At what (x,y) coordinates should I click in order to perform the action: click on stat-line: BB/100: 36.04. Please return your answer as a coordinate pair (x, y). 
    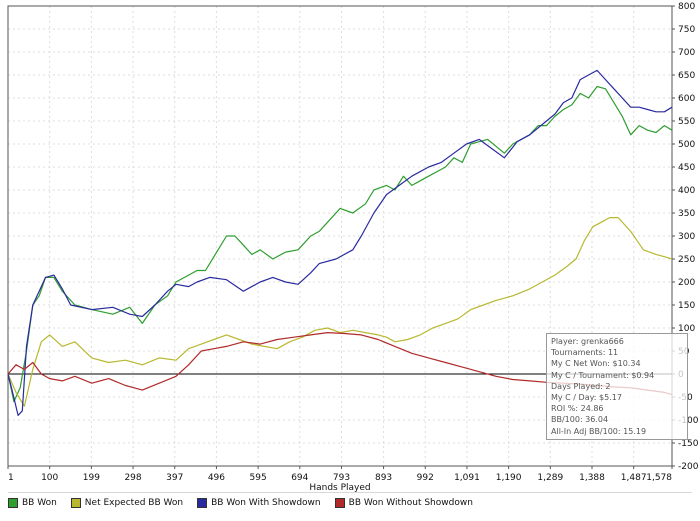
    Looking at the image, I should click on (580, 420).